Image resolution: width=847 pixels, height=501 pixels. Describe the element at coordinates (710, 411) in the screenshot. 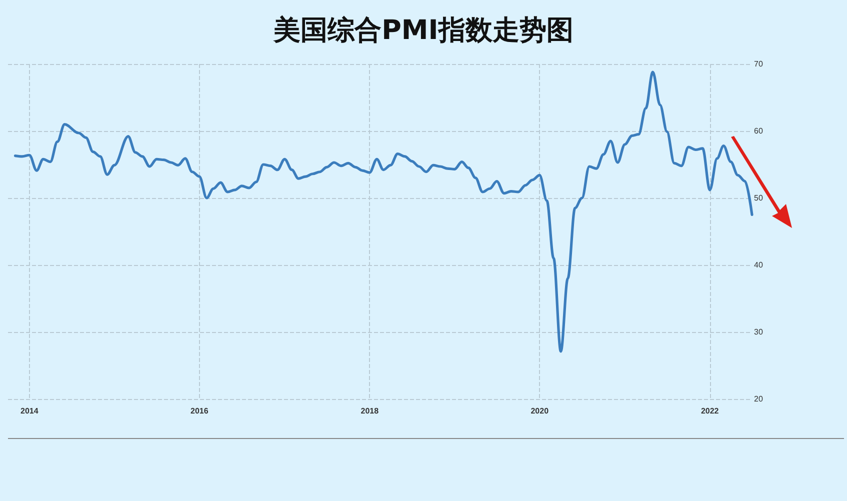

I see `x-tick-label: 2022` at that location.